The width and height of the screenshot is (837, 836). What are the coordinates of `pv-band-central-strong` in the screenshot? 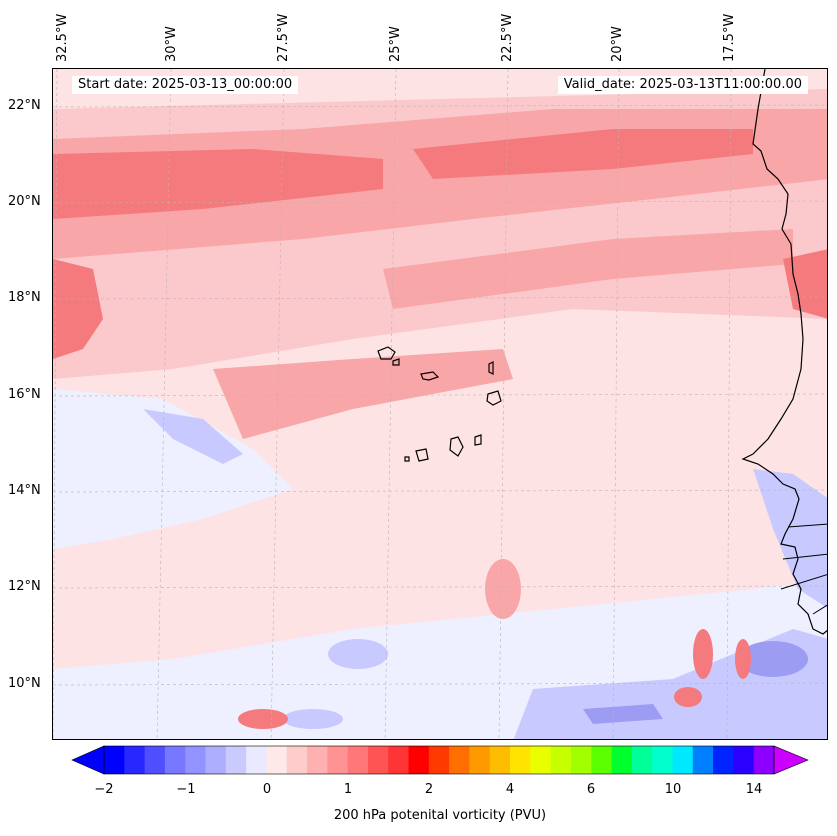 It's located at (363, 394).